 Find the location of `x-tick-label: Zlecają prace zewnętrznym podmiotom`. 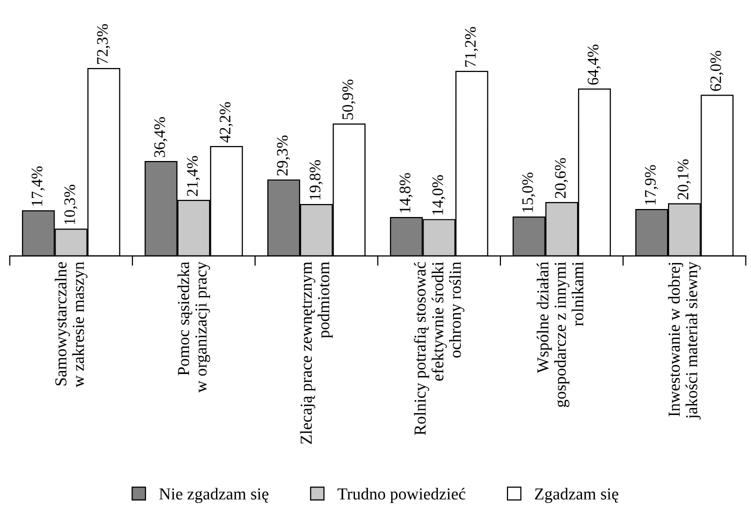

x-tick-label: Zlecają prace zewnętrznym podmiotom is located at coordinates (316, 353).